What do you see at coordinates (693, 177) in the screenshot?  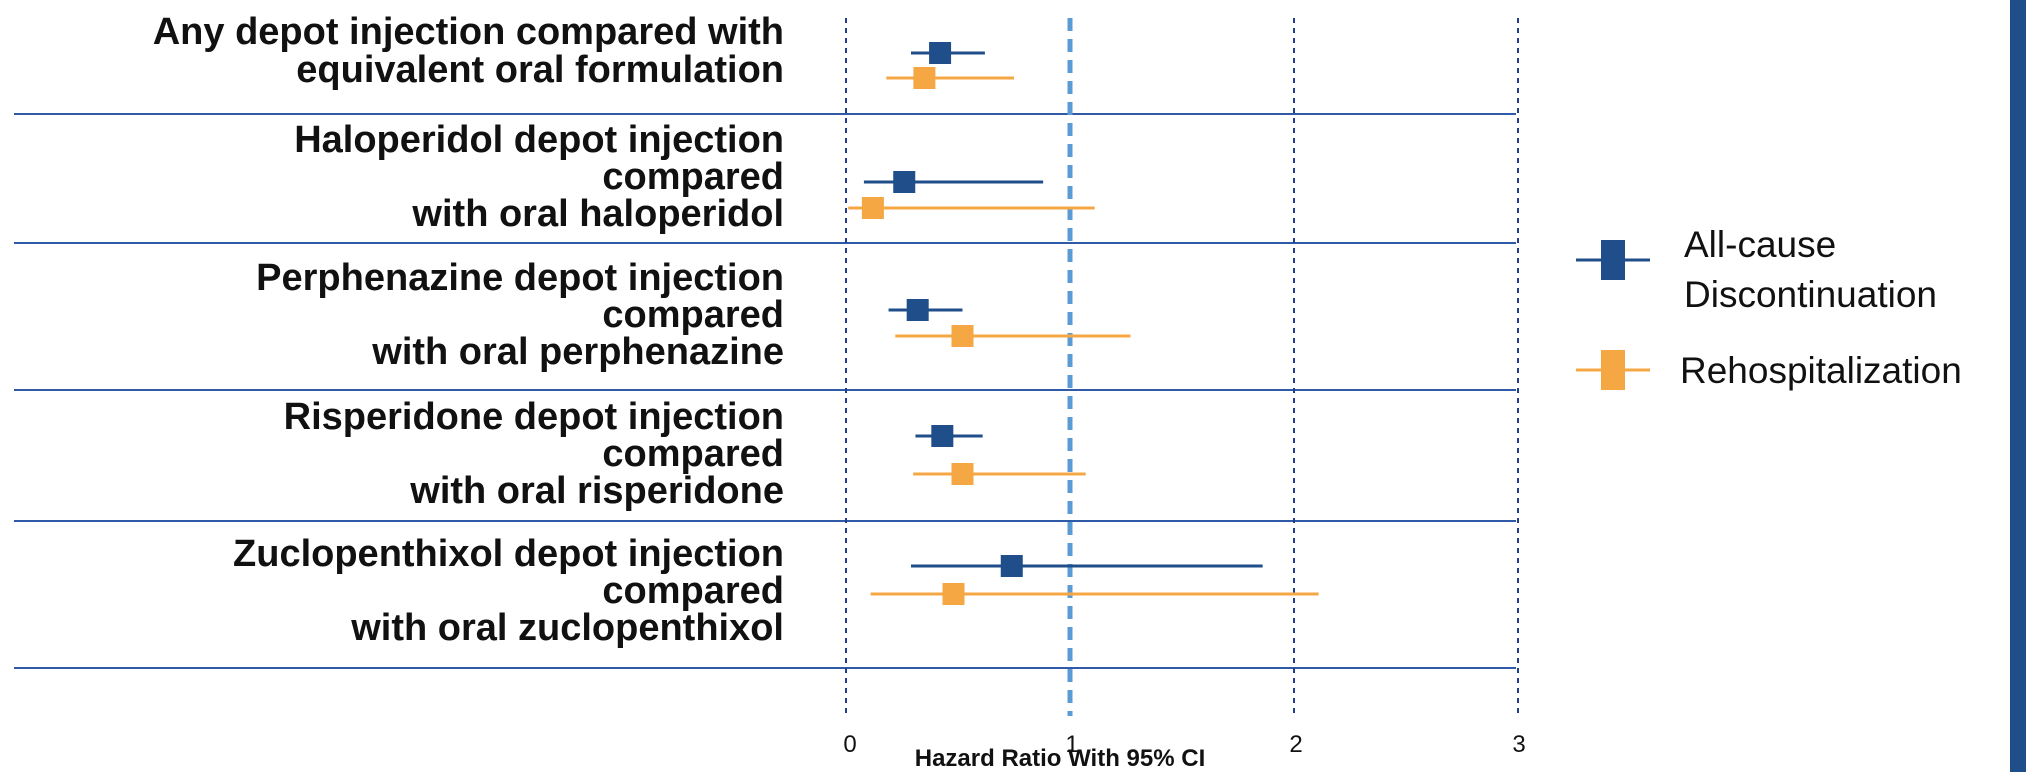 I see `row-label-2-line-2: compared` at bounding box center [693, 177].